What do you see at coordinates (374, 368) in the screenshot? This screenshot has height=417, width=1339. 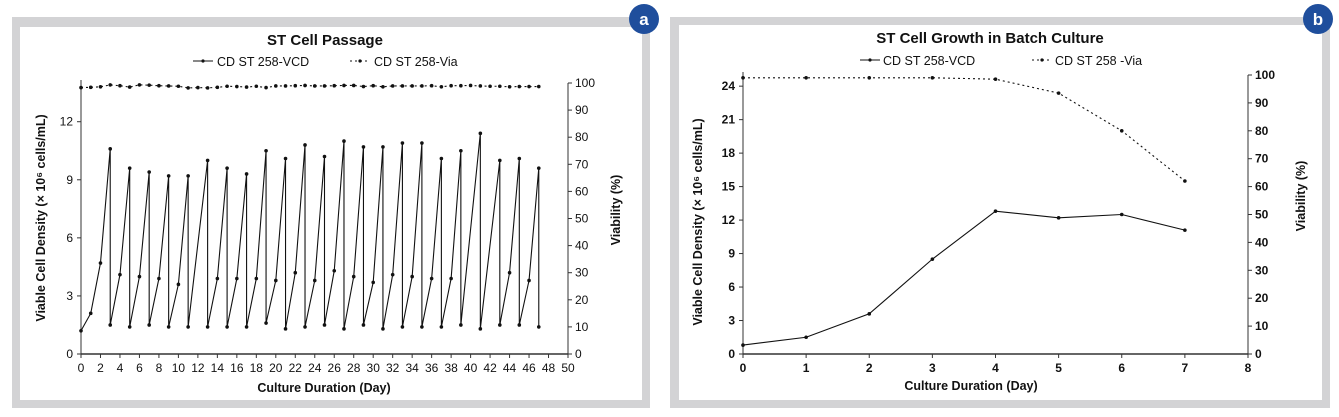 I see `x-tick-label: 30` at bounding box center [374, 368].